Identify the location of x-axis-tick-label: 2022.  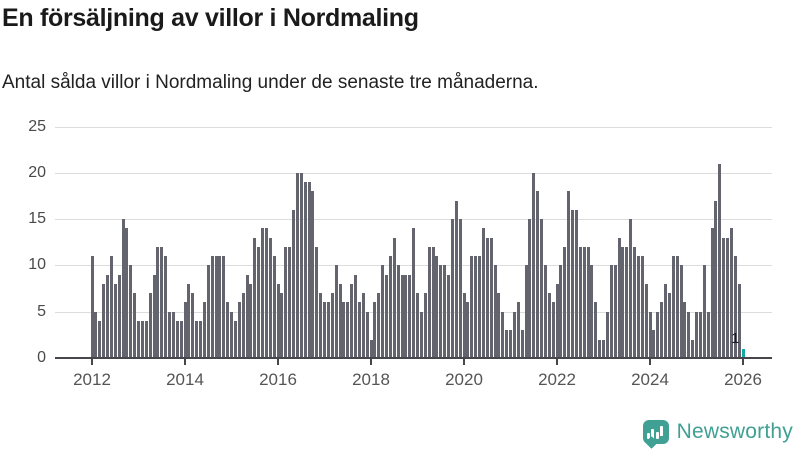
(557, 379).